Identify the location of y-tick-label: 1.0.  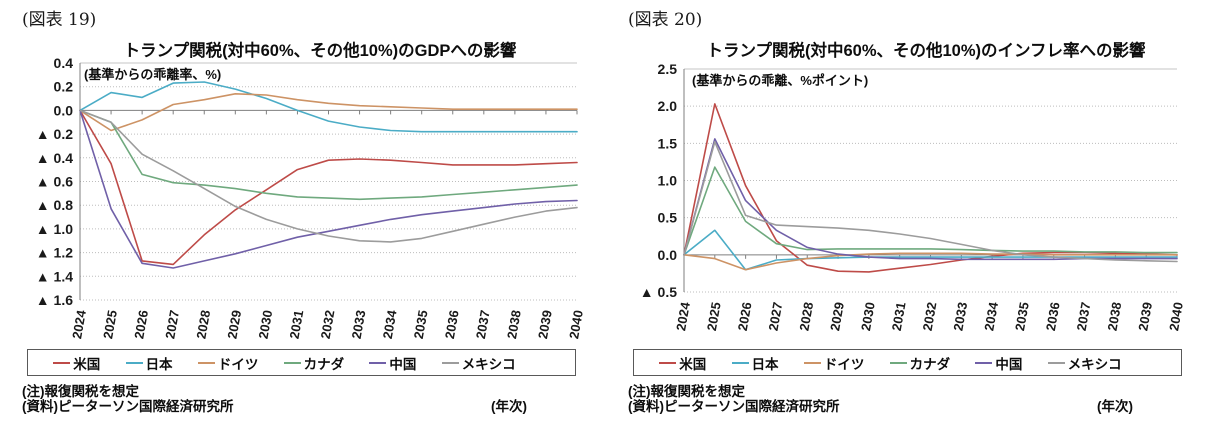
(668, 181).